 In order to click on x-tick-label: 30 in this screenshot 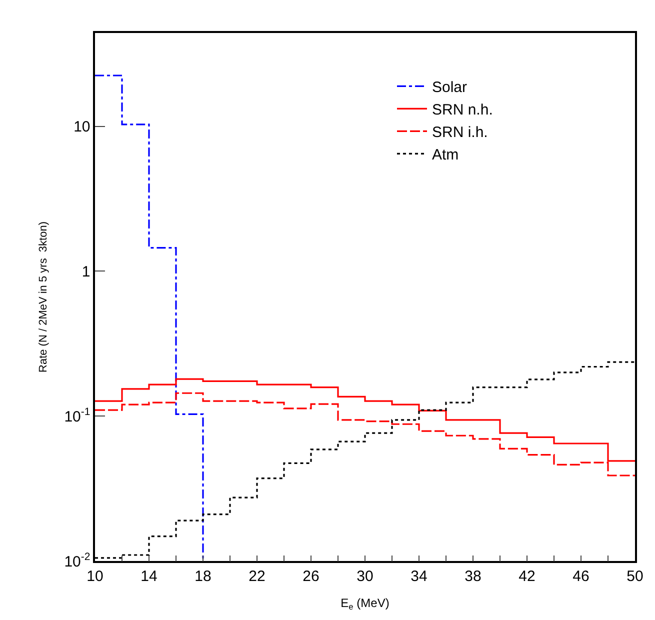, I will do `click(365, 576)`.